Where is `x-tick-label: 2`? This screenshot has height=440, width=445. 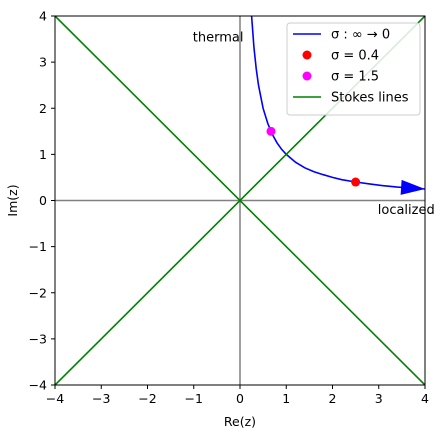
x-tick-label: 2 is located at coordinates (333, 398).